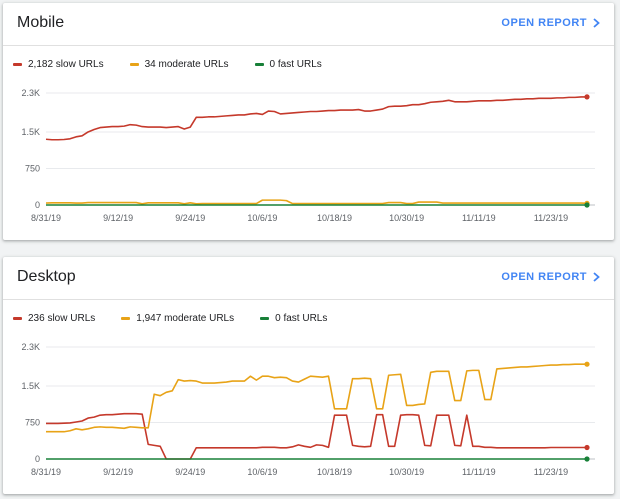 The image size is (620, 499). Describe the element at coordinates (41, 22) in the screenshot. I see `mobile-card-title: Mobile` at that location.